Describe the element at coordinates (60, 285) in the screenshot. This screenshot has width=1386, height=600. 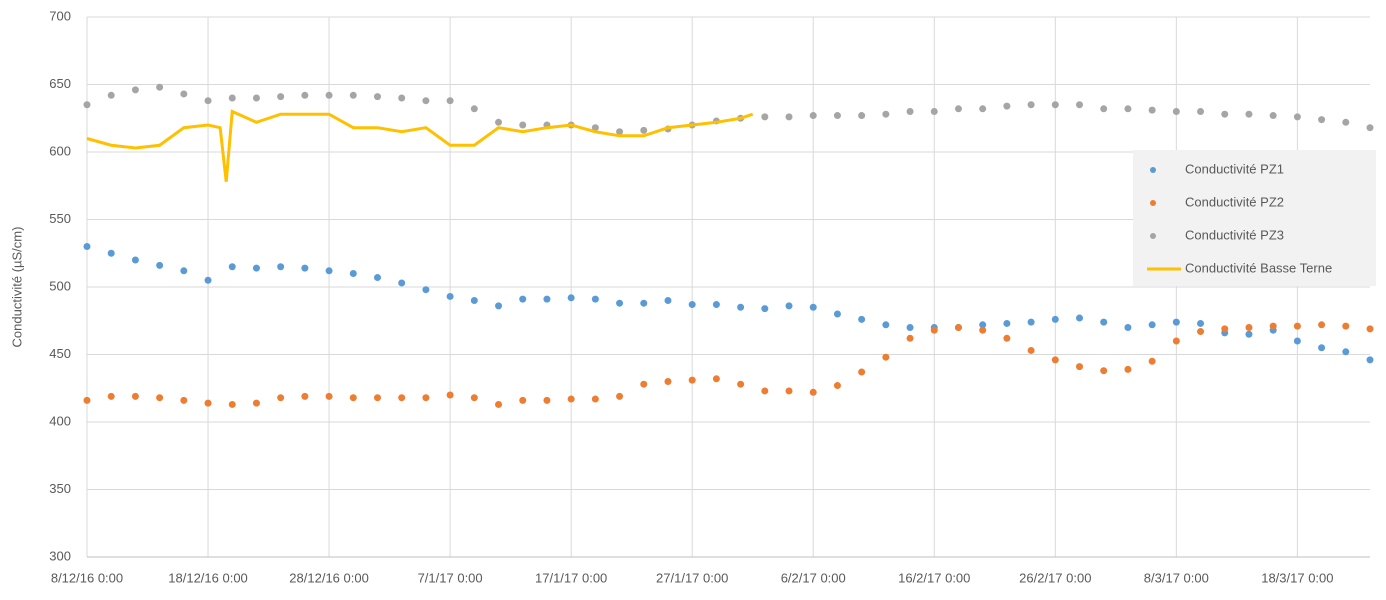
I see `y-tick-label: 500` at that location.